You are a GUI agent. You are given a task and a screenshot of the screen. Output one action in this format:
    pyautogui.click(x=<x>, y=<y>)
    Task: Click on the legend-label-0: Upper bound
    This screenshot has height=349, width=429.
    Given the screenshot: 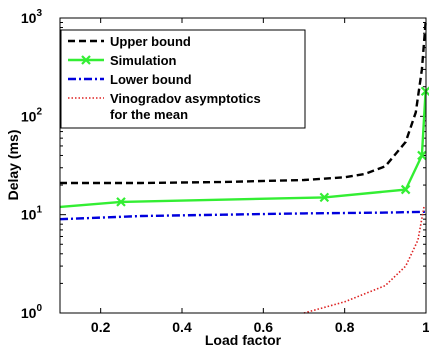 What is the action you would take?
    pyautogui.click(x=150, y=41)
    